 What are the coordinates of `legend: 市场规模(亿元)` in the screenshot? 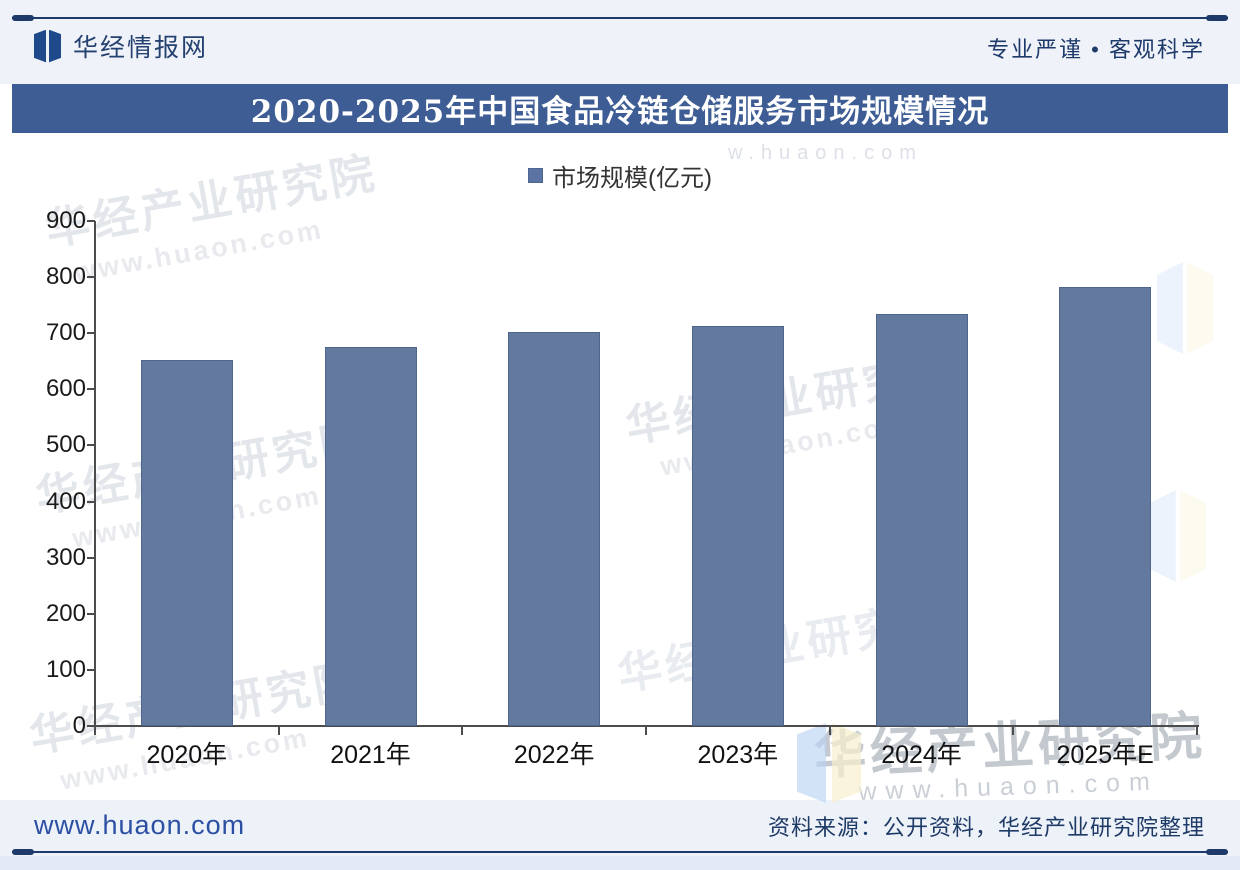 It's located at (620, 175).